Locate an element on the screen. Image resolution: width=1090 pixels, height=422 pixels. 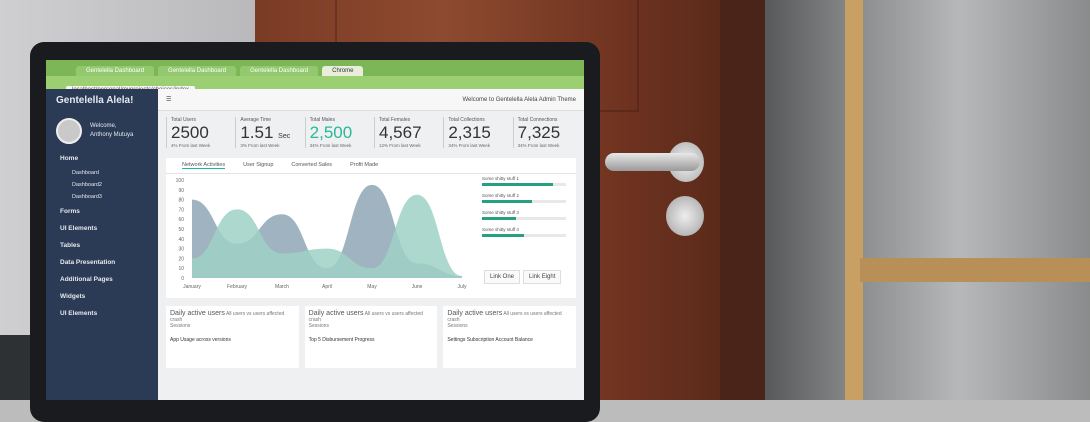
stat-label: Total Males is located at coordinates (322, 120).